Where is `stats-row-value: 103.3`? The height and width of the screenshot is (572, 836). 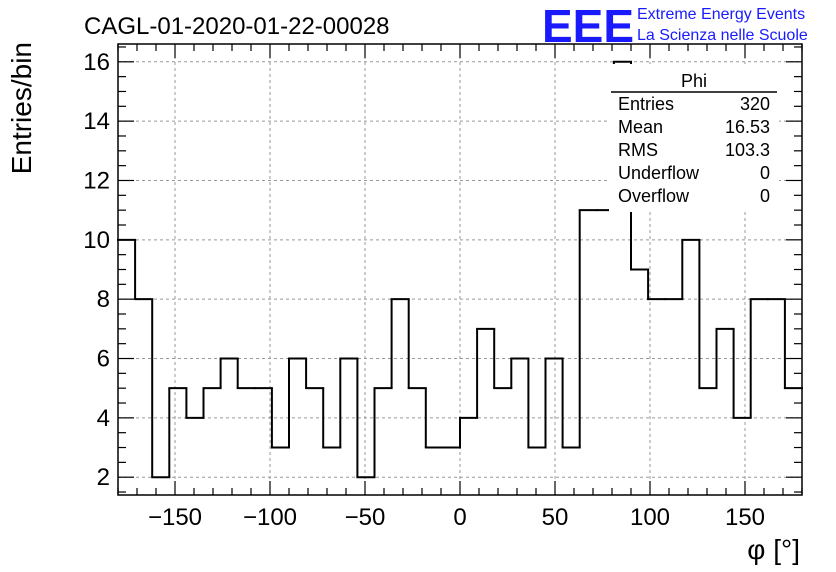
stats-row-value: 103.3 is located at coordinates (747, 150).